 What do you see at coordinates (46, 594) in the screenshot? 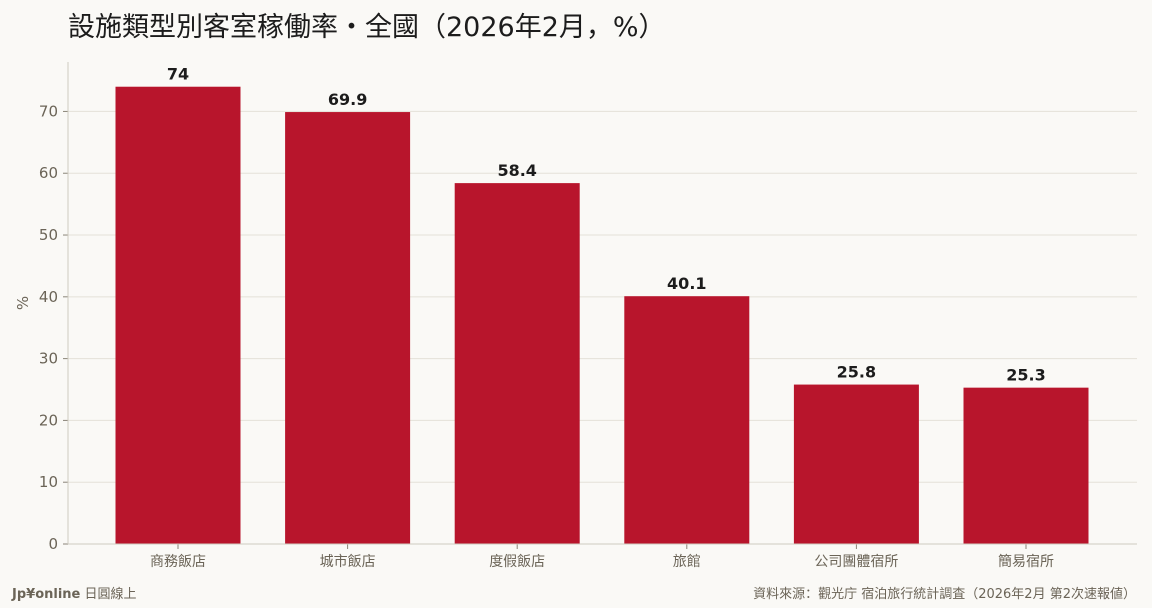
I see `brand-logo-text: Jp¥online` at bounding box center [46, 594].